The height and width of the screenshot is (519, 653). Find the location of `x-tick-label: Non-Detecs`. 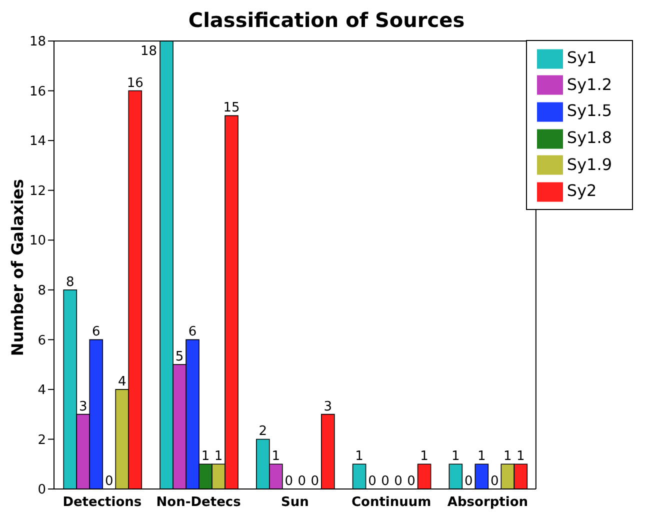

x-tick-label: Non-Detecs is located at coordinates (199, 502).